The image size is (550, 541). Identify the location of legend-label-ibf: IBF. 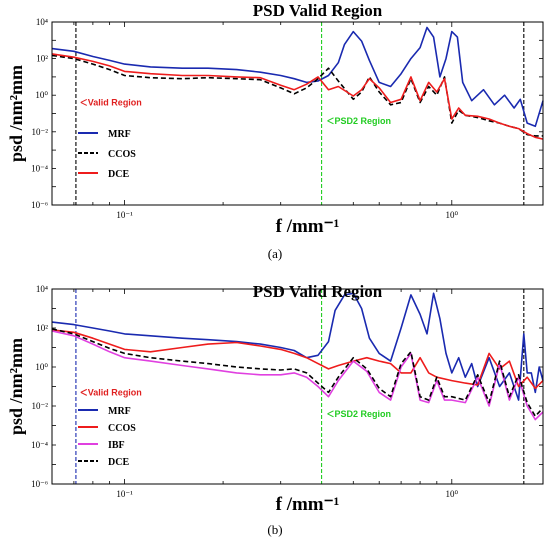
(116, 445).